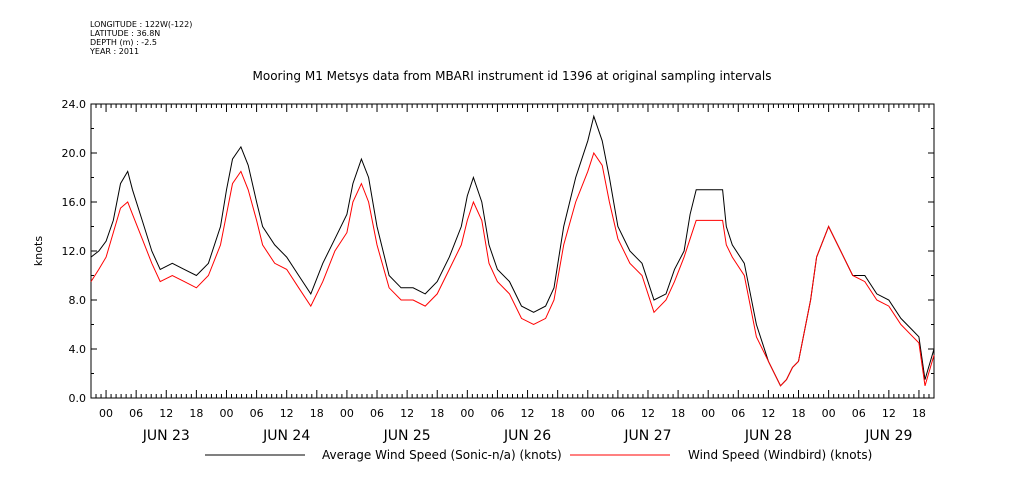 Image resolution: width=1009 pixels, height=504 pixels. What do you see at coordinates (166, 436) in the screenshot?
I see `x-day-label: JUN 23` at bounding box center [166, 436].